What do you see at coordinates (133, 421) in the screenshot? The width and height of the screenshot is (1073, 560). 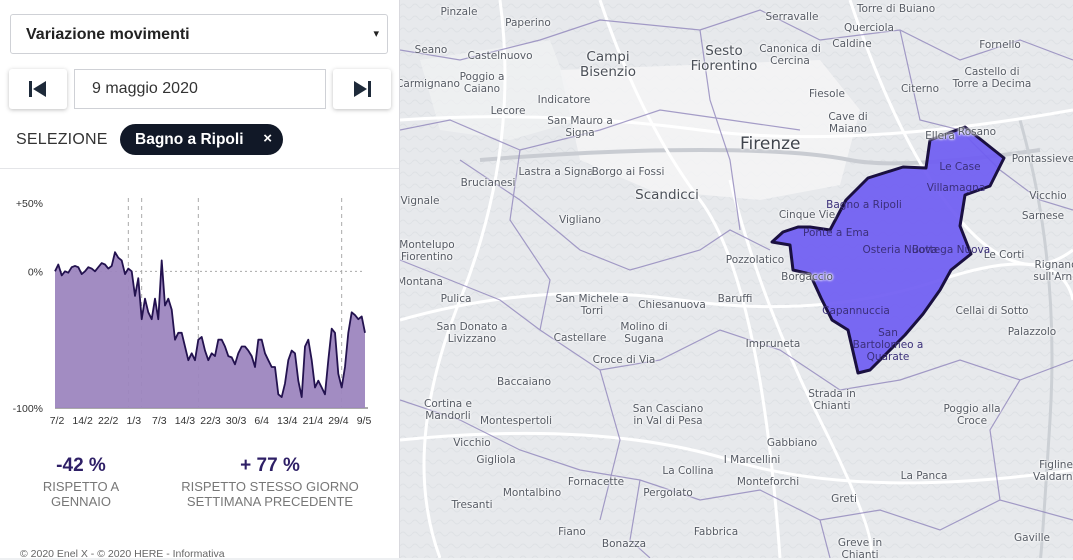 I see `x-tick-label: 1/3` at bounding box center [133, 421].